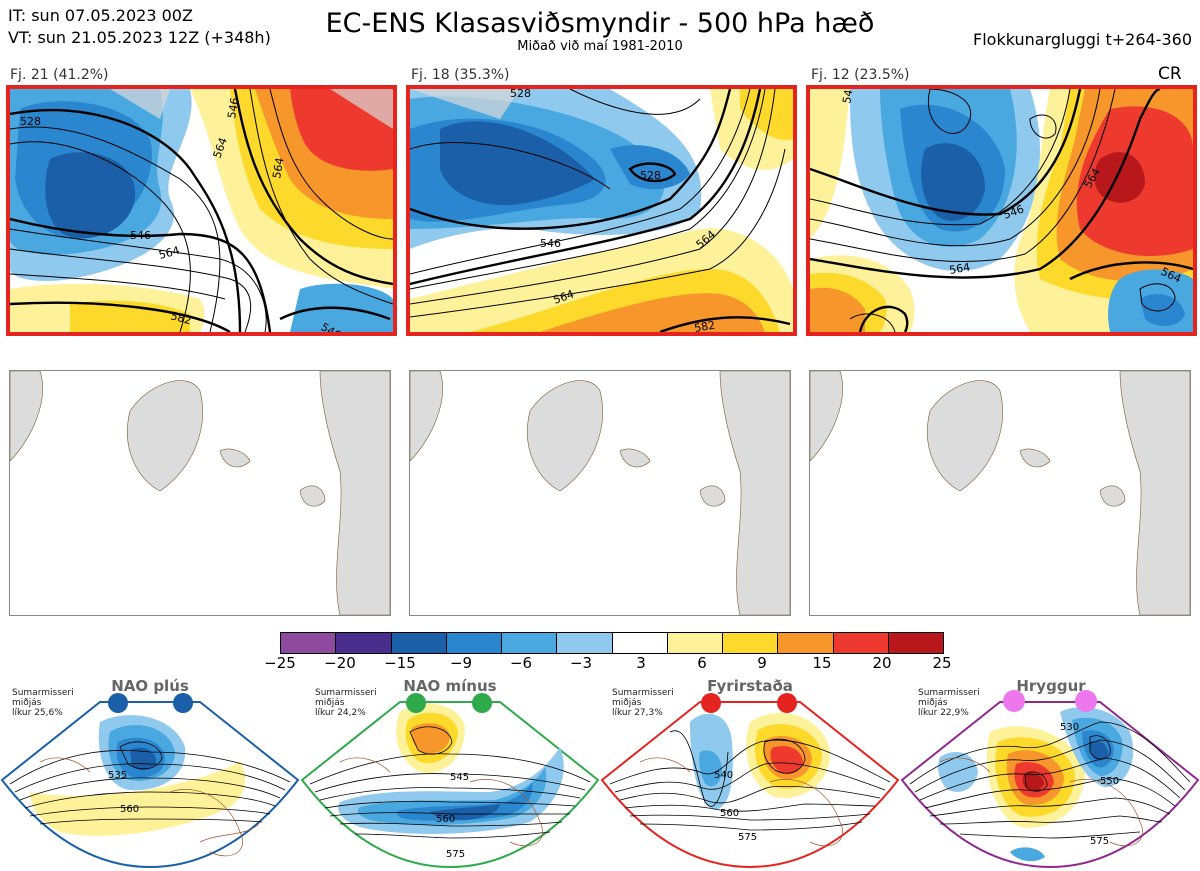 This screenshot has height=871, width=1200. Describe the element at coordinates (461, 663) in the screenshot. I see `colorbar-tick: −9` at that location.